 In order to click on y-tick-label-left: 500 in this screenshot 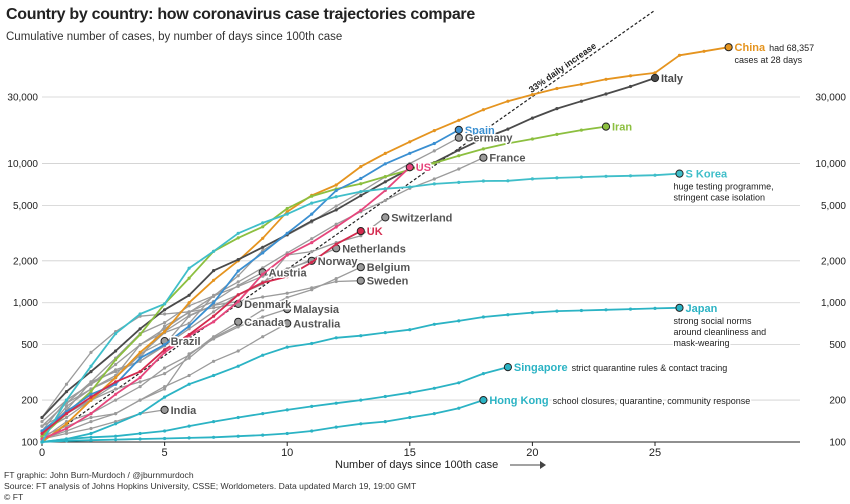, I will do `click(29, 345)`.